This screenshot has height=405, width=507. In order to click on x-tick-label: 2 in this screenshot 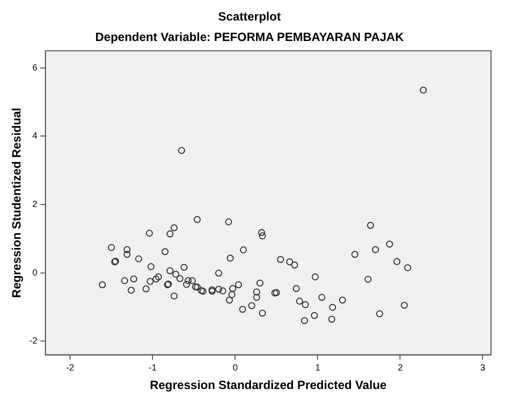, I will do `click(400, 367)`.